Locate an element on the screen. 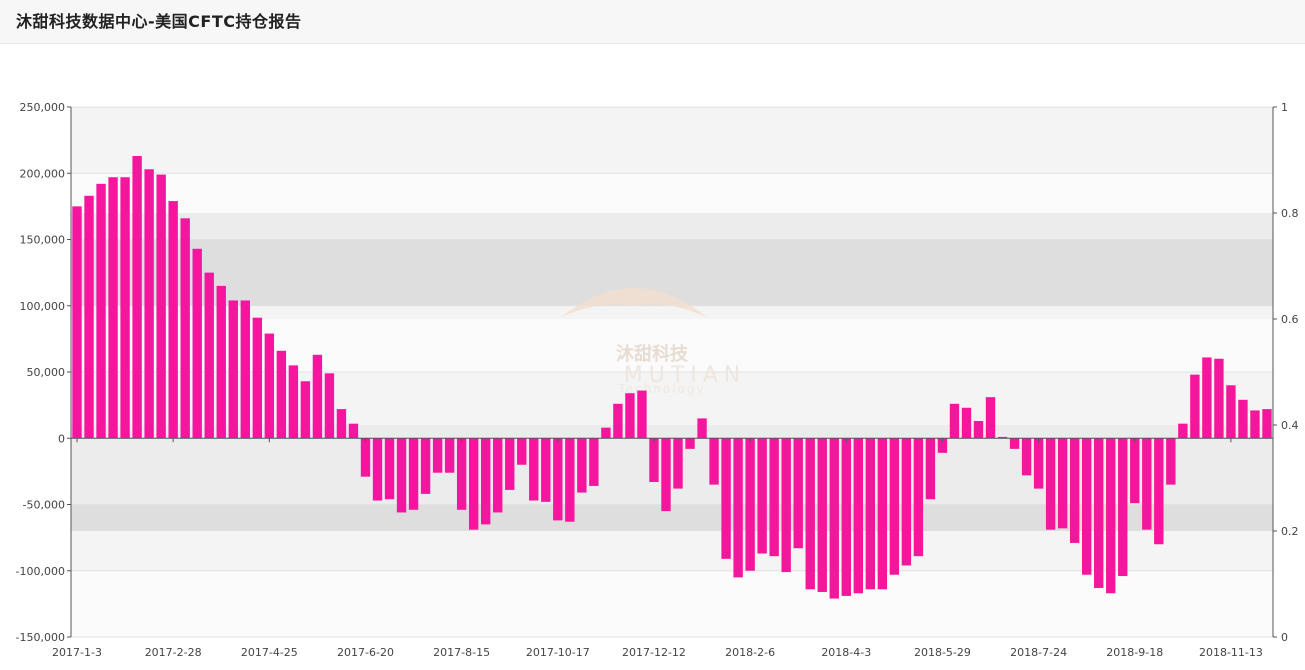 This screenshot has width=1305, height=670. y-tick-label: -100,000 is located at coordinates (40, 571).